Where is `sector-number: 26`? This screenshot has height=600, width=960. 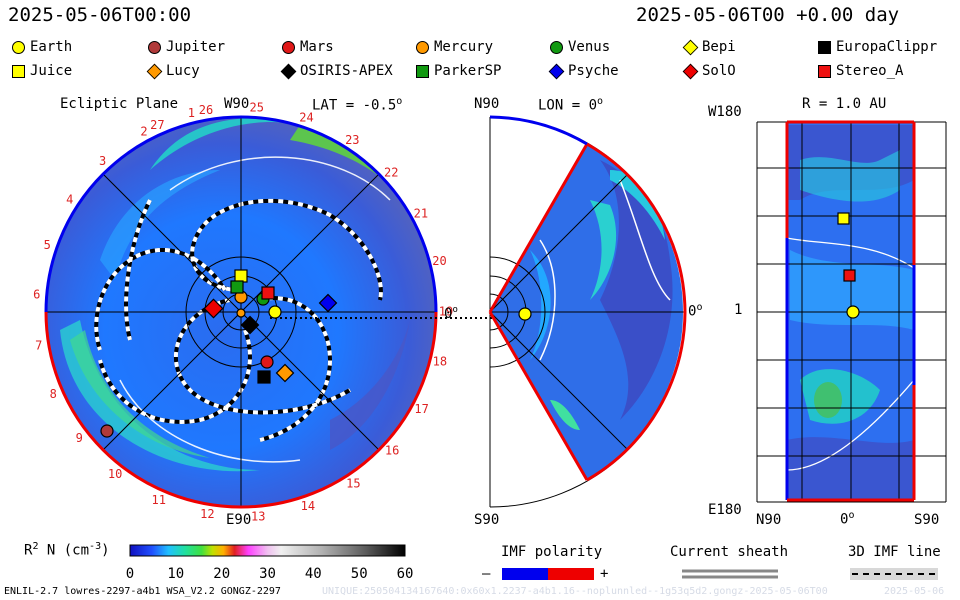 sector-number: 26 is located at coordinates (206, 110).